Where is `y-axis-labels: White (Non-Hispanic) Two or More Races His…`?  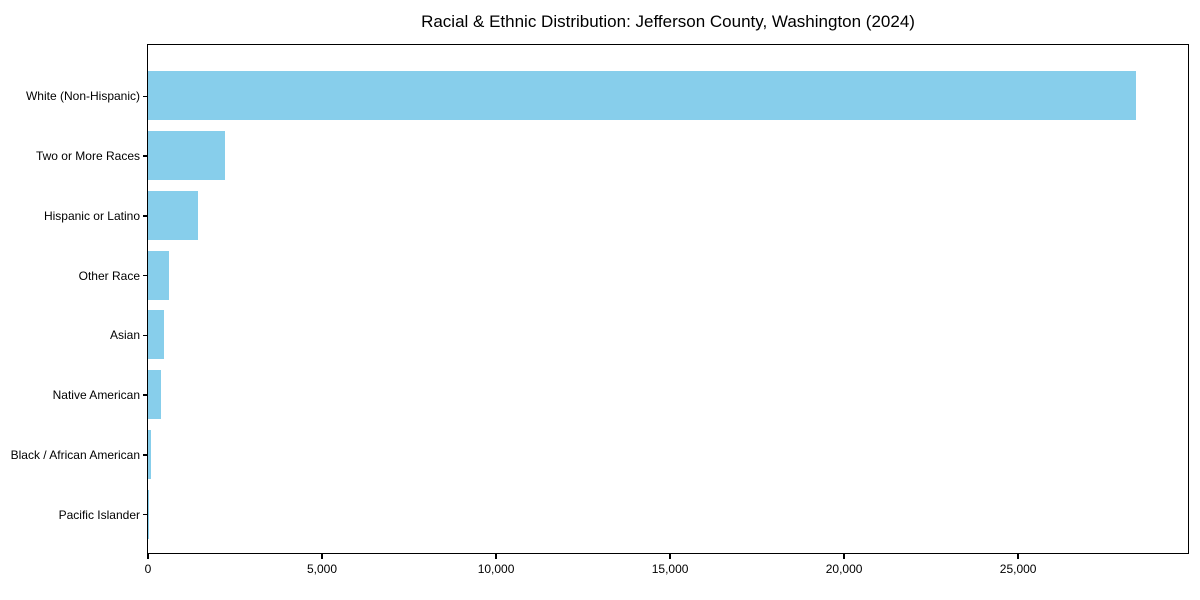
y-axis-labels: White (Non-Hispanic) Two or More Races His… is located at coordinates (70, 299).